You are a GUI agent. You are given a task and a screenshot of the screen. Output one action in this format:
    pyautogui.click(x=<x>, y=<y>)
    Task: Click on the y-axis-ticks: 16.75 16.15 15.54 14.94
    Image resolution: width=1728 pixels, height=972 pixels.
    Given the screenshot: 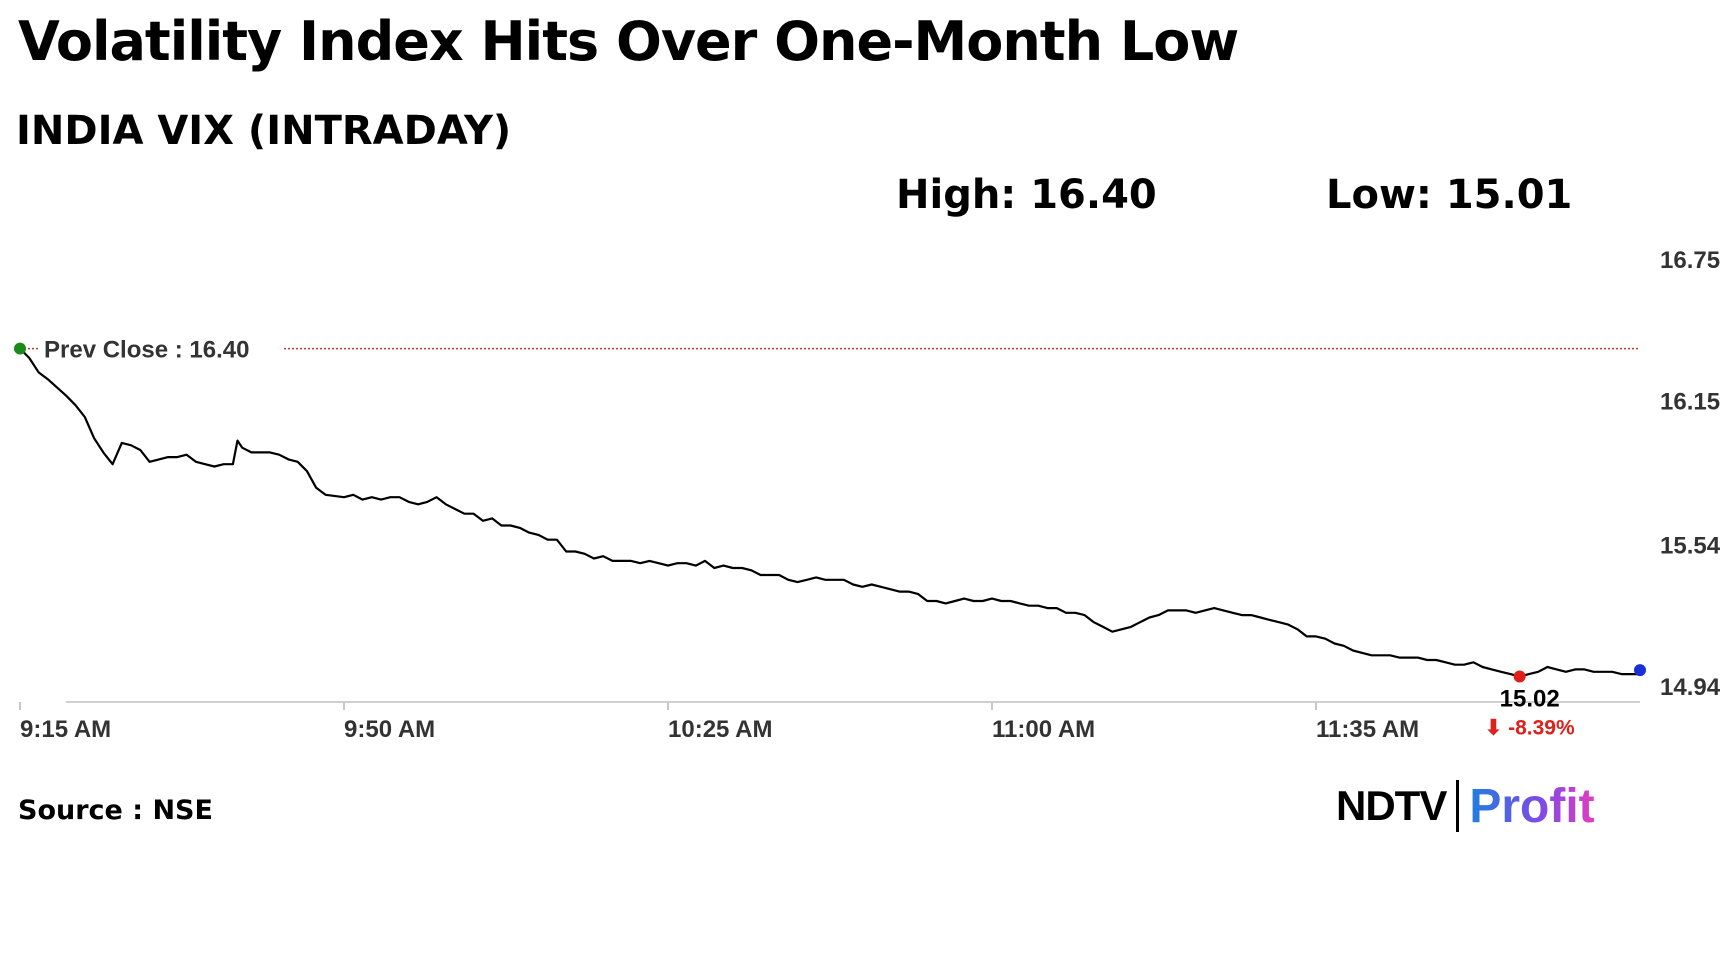 What is the action you would take?
    pyautogui.click(x=1690, y=474)
    